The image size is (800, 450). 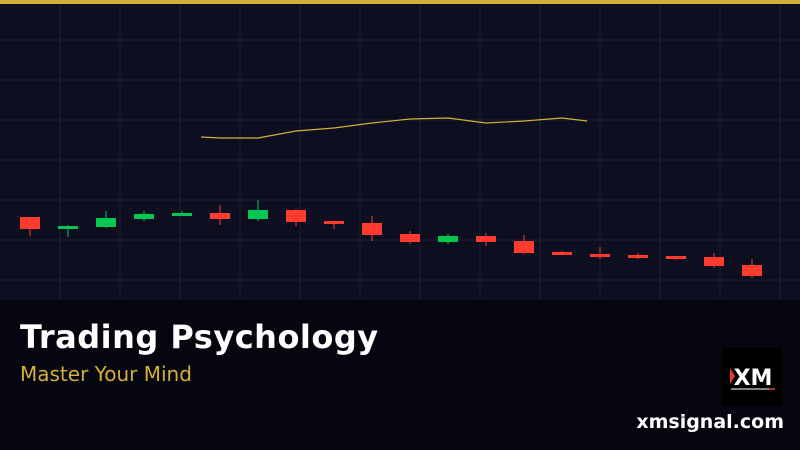 I want to click on page-title: Trading Psychology, so click(x=199, y=337).